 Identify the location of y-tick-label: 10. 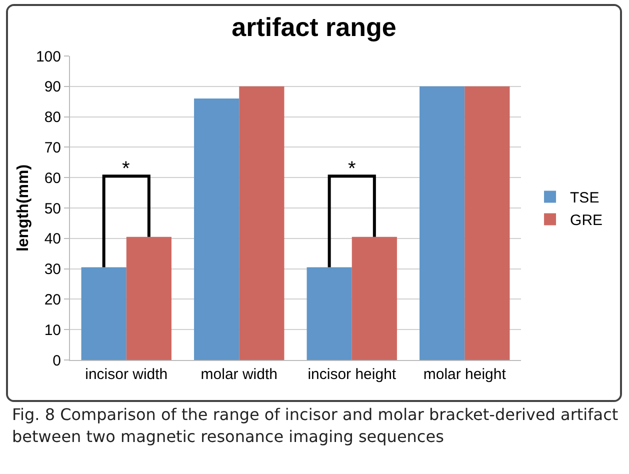
(52, 330).